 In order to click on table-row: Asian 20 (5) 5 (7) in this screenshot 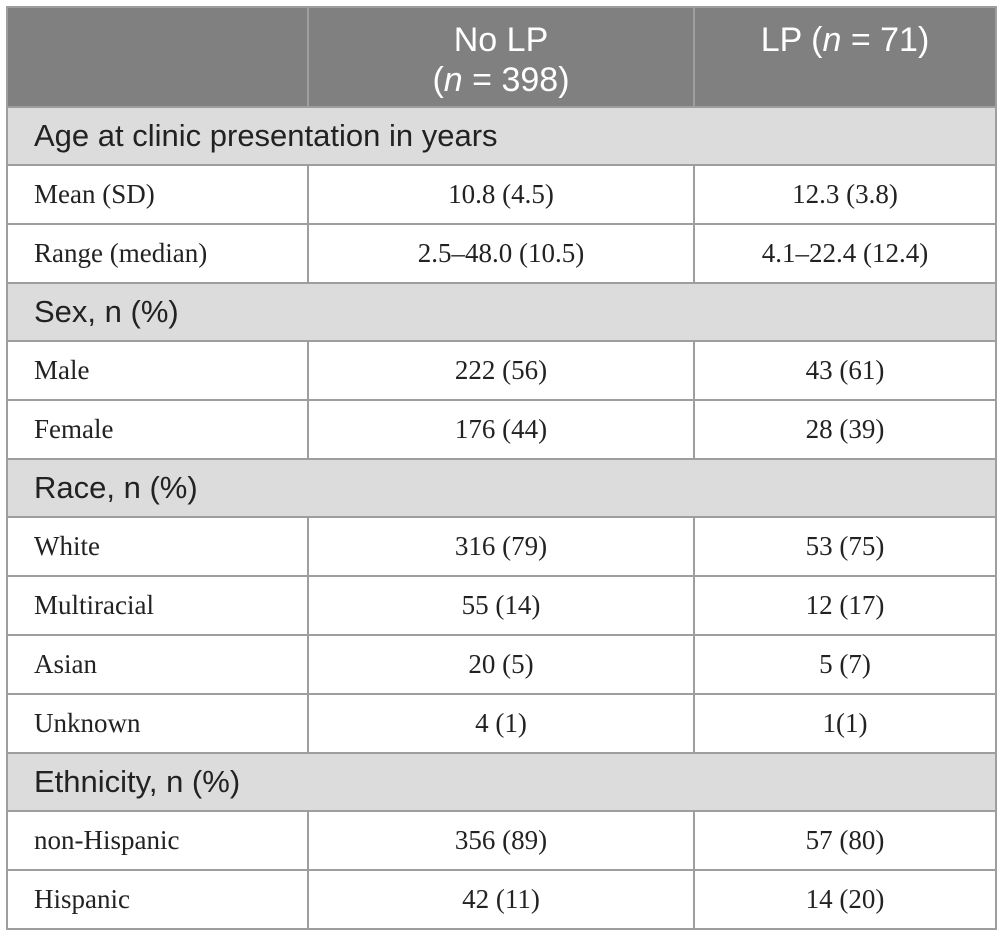, I will do `click(501, 664)`.